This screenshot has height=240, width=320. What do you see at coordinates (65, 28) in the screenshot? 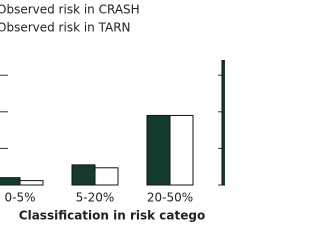
I see `legend-label: Observed risk in TARN` at bounding box center [65, 28].